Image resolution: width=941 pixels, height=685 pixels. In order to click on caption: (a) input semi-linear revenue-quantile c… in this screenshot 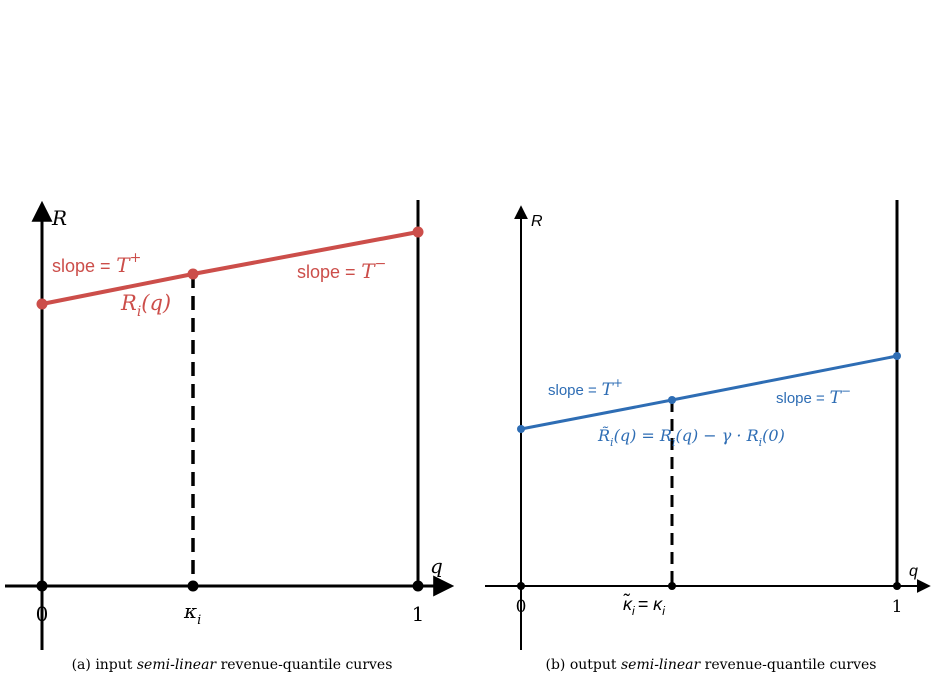, I will do `click(232, 665)`.